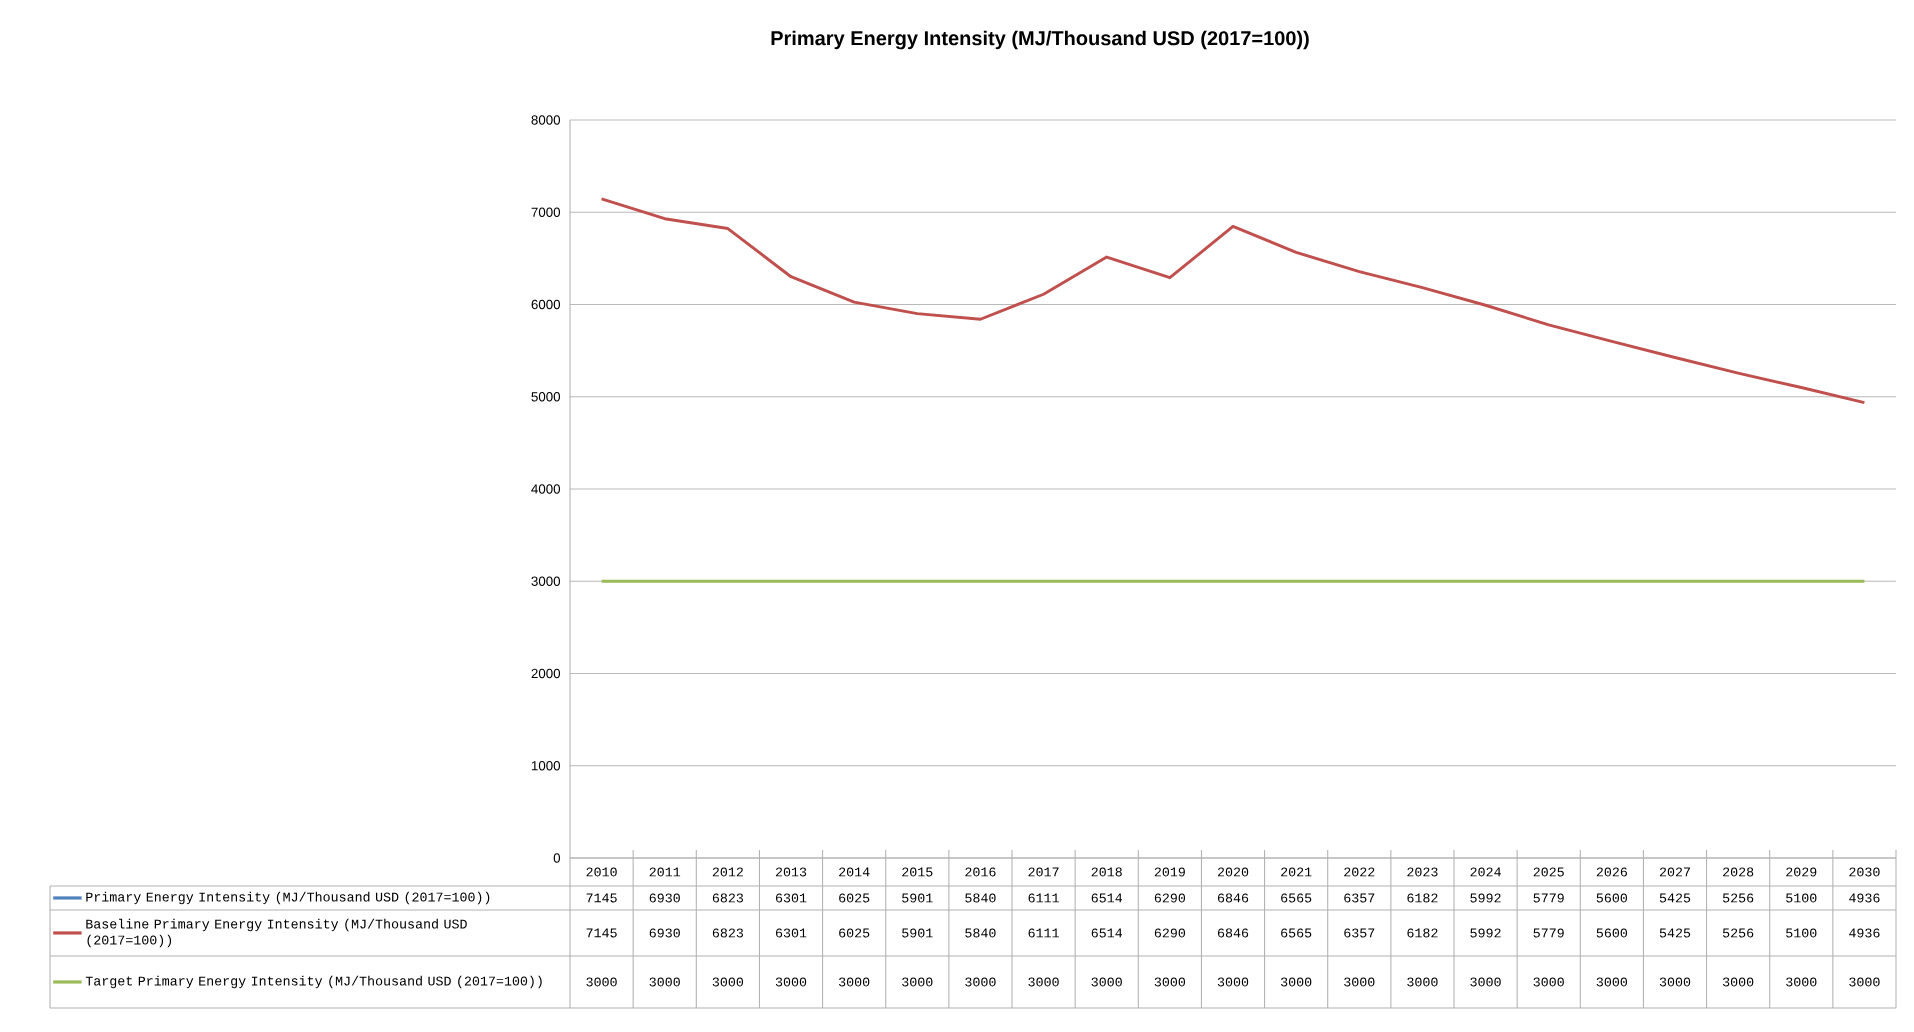  I want to click on line-series, so click(1233, 301).